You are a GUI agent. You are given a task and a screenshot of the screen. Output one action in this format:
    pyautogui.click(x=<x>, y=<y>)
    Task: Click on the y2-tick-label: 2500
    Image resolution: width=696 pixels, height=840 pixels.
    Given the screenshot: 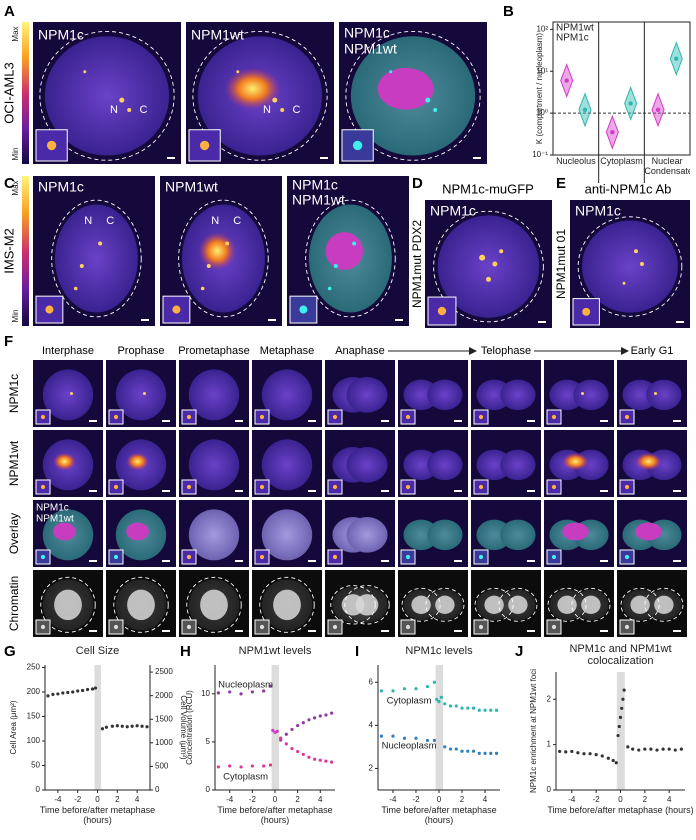 What is the action you would take?
    pyautogui.click(x=164, y=671)
    